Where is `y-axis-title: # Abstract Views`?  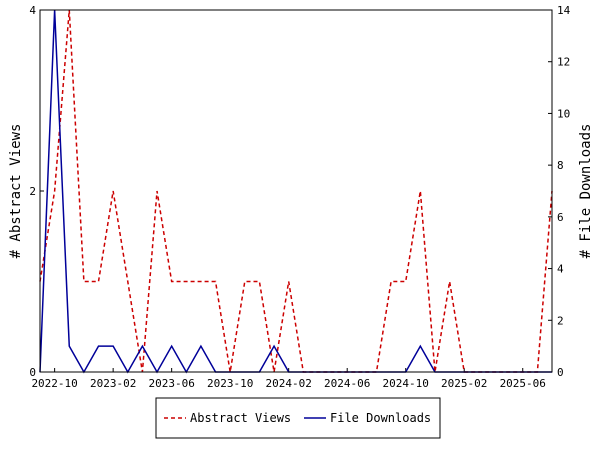 y-axis-title: # Abstract Views is located at coordinates (16, 191).